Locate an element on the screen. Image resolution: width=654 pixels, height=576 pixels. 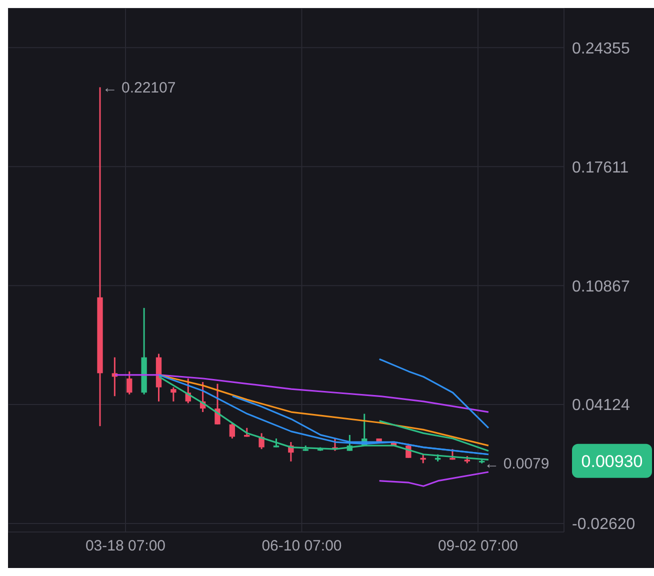
y-tick-label: -0.02620 is located at coordinates (604, 525).